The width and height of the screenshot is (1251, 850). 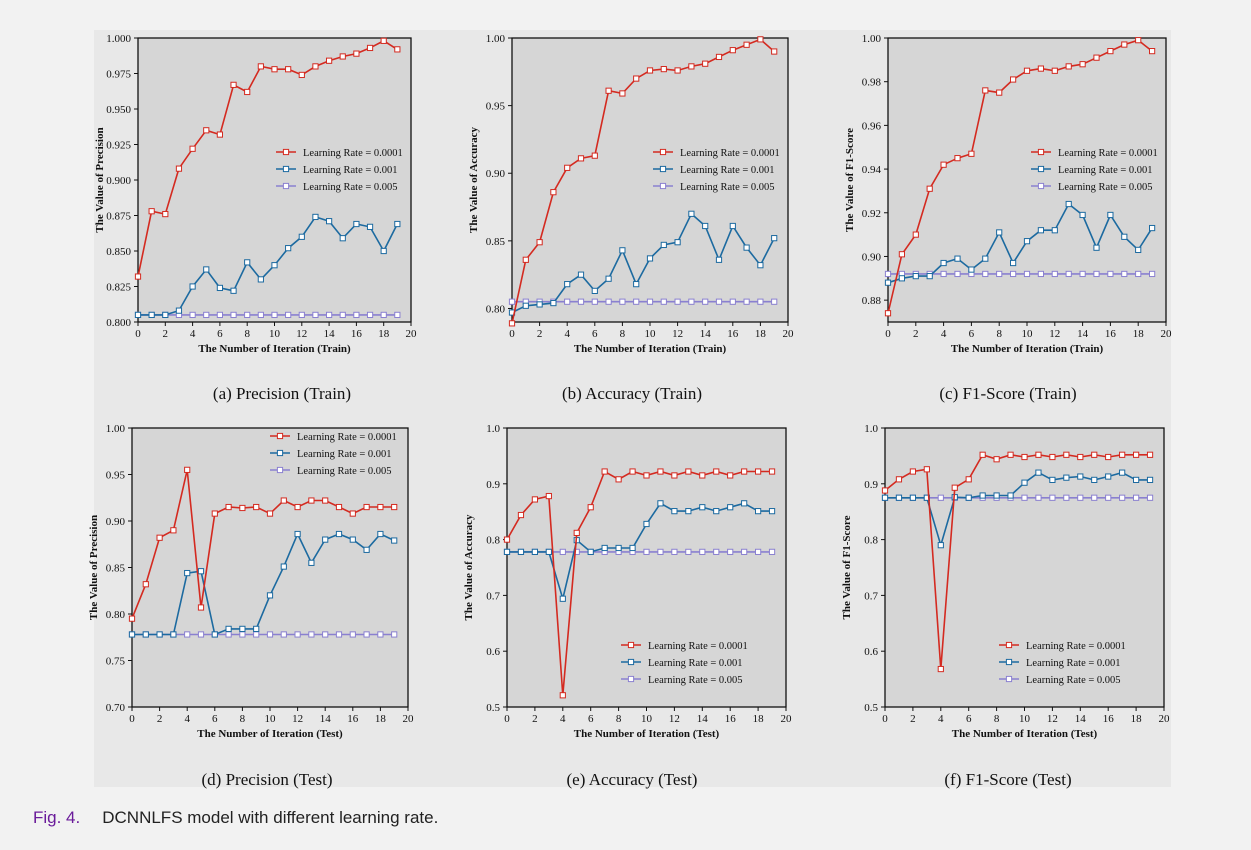 I want to click on x-tick-label: 2, so click(x=535, y=719).